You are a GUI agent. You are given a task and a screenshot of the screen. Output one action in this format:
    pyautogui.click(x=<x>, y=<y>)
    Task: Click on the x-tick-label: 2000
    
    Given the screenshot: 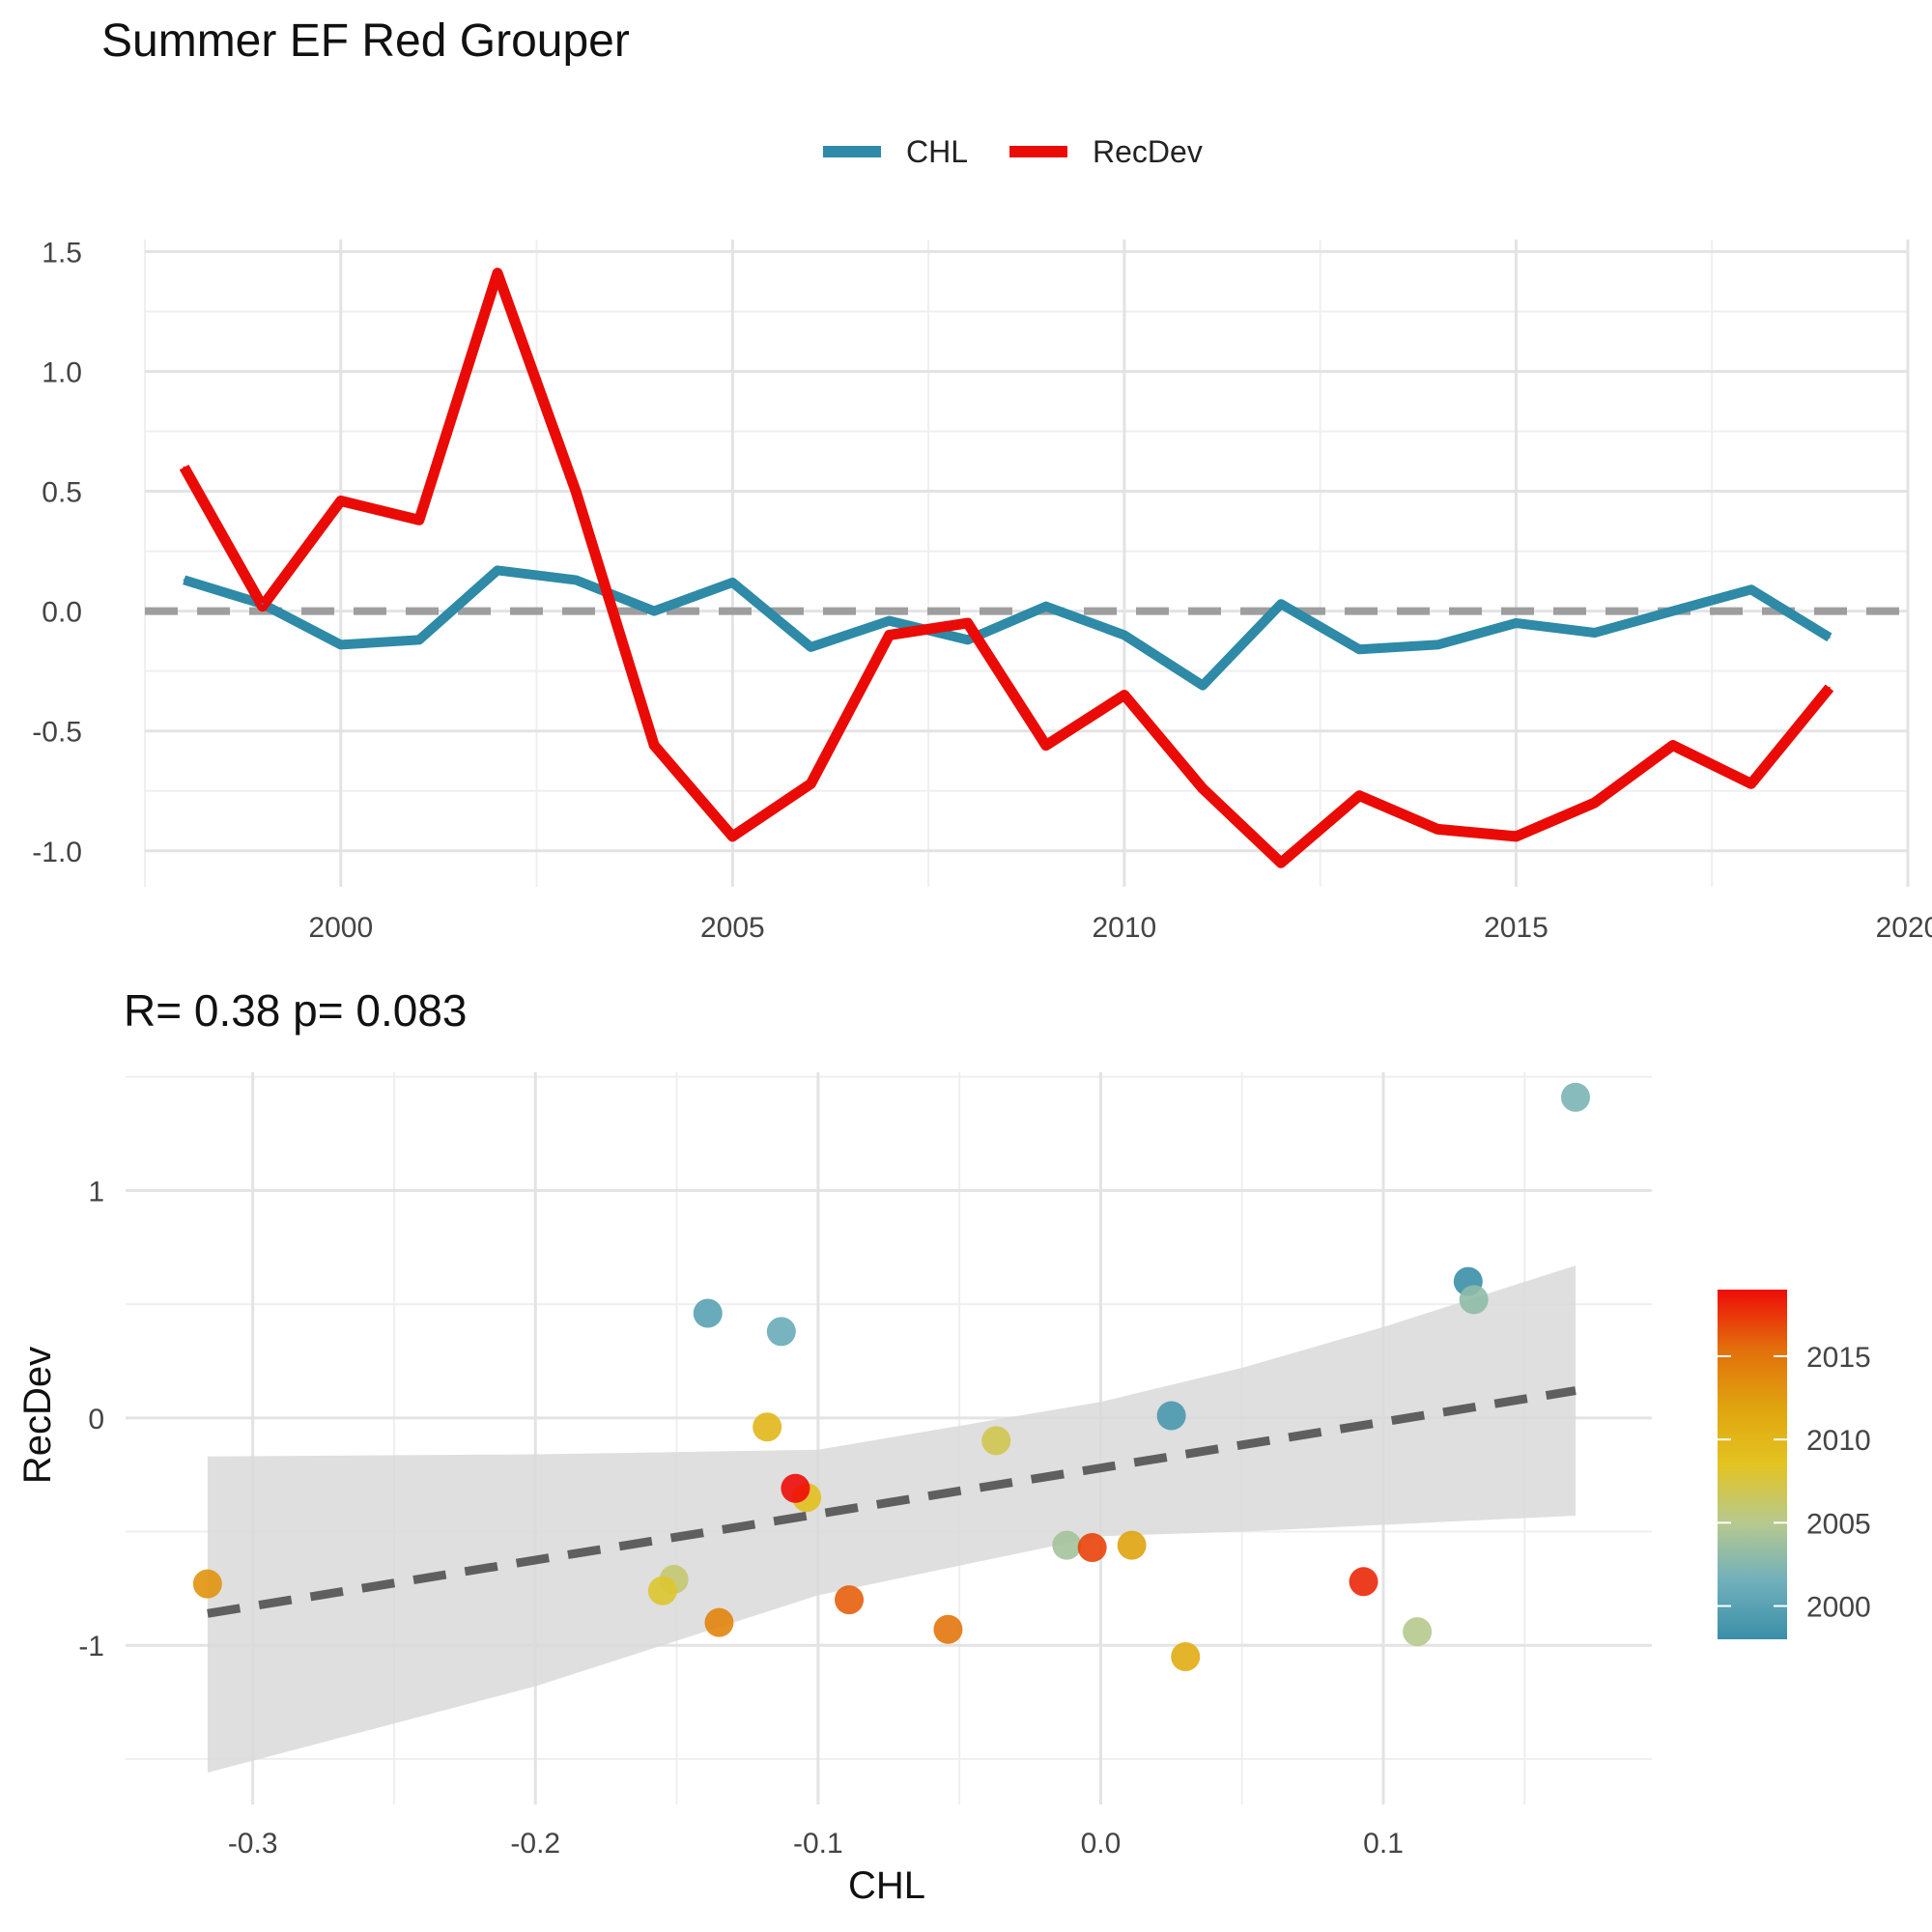 What is the action you would take?
    pyautogui.click(x=340, y=928)
    